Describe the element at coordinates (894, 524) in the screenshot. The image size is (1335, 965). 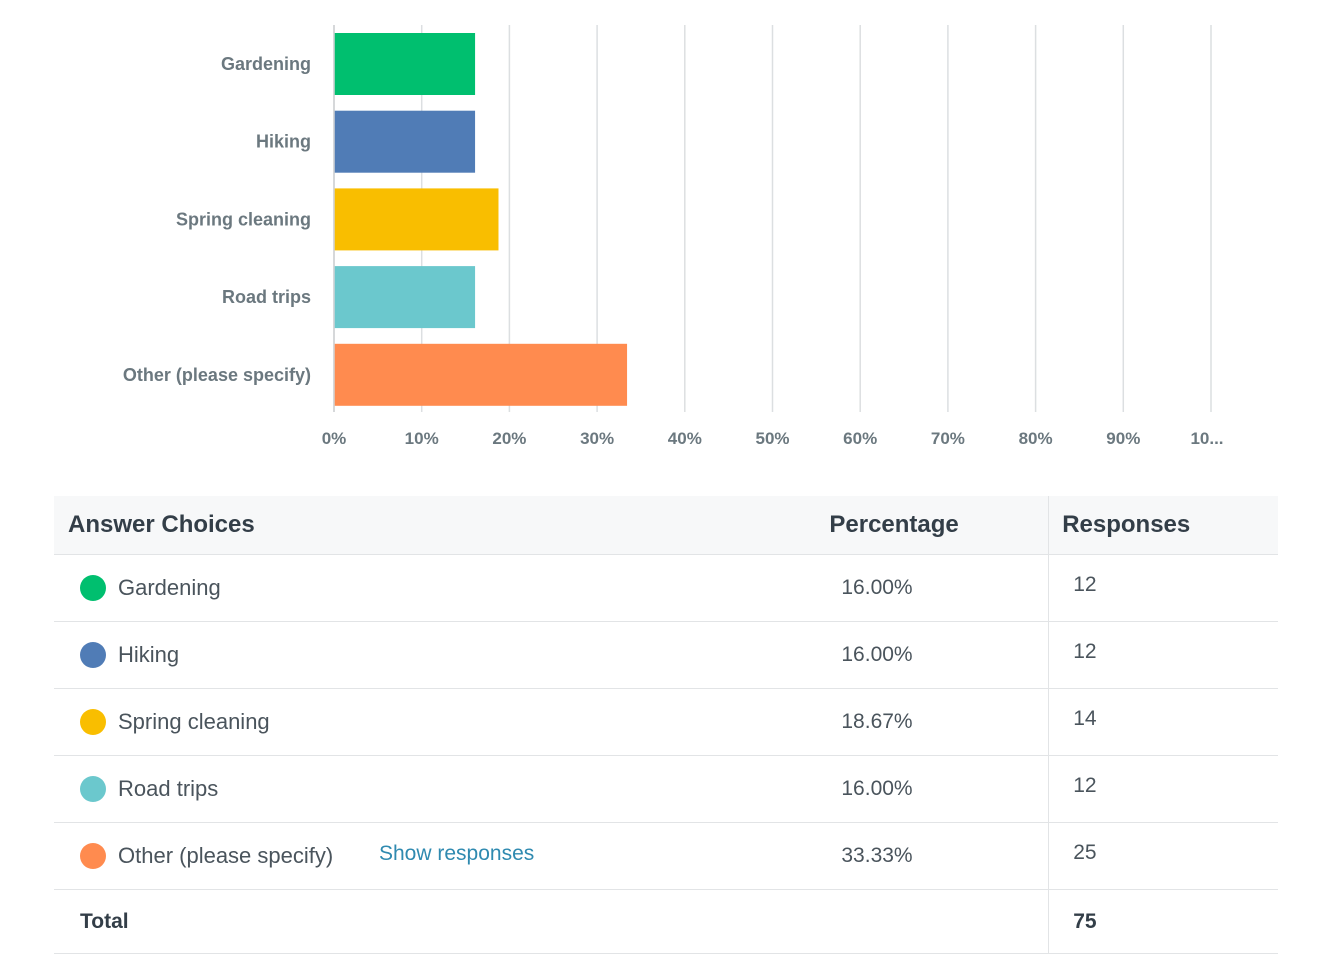
I see `header-percentage: Percentage` at that location.